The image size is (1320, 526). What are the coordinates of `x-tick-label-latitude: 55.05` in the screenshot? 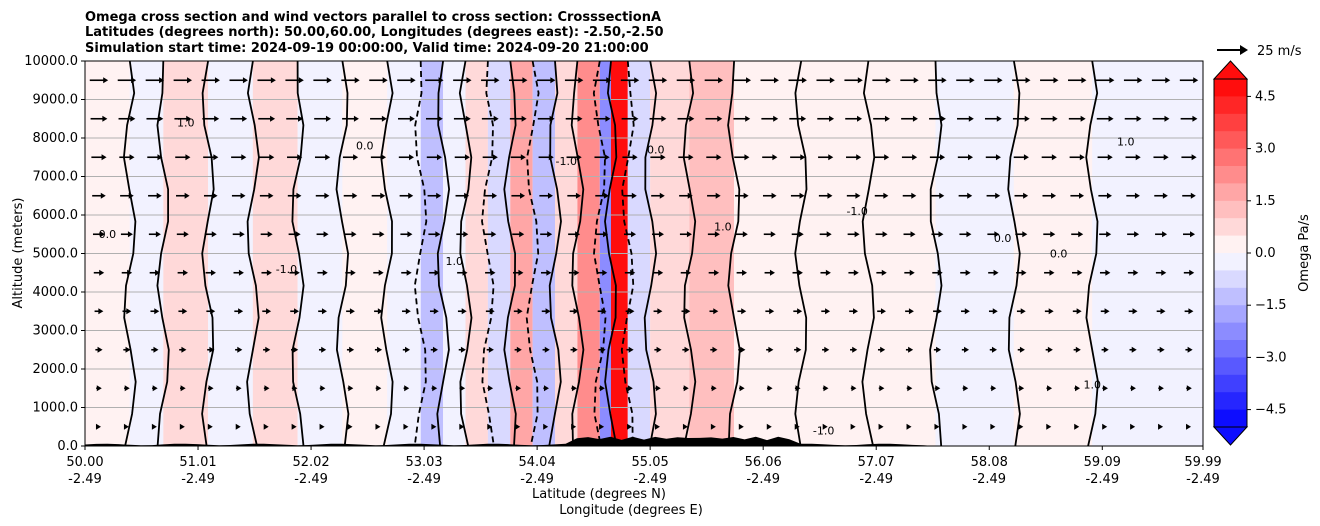 It's located at (650, 462).